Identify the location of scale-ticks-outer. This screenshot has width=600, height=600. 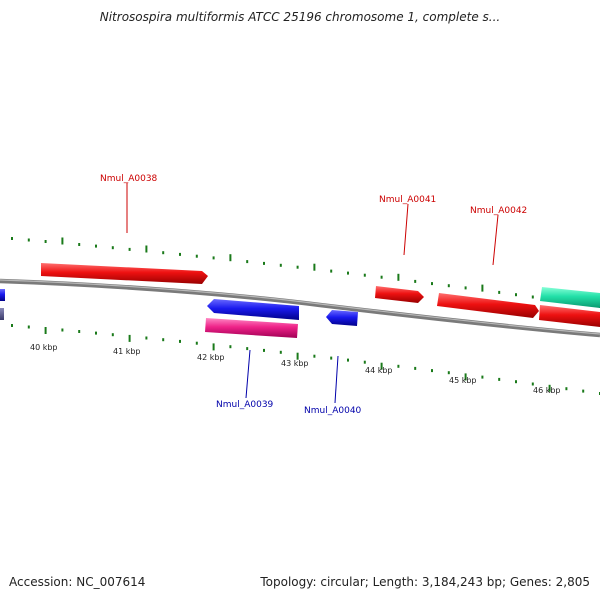
(305, 272).